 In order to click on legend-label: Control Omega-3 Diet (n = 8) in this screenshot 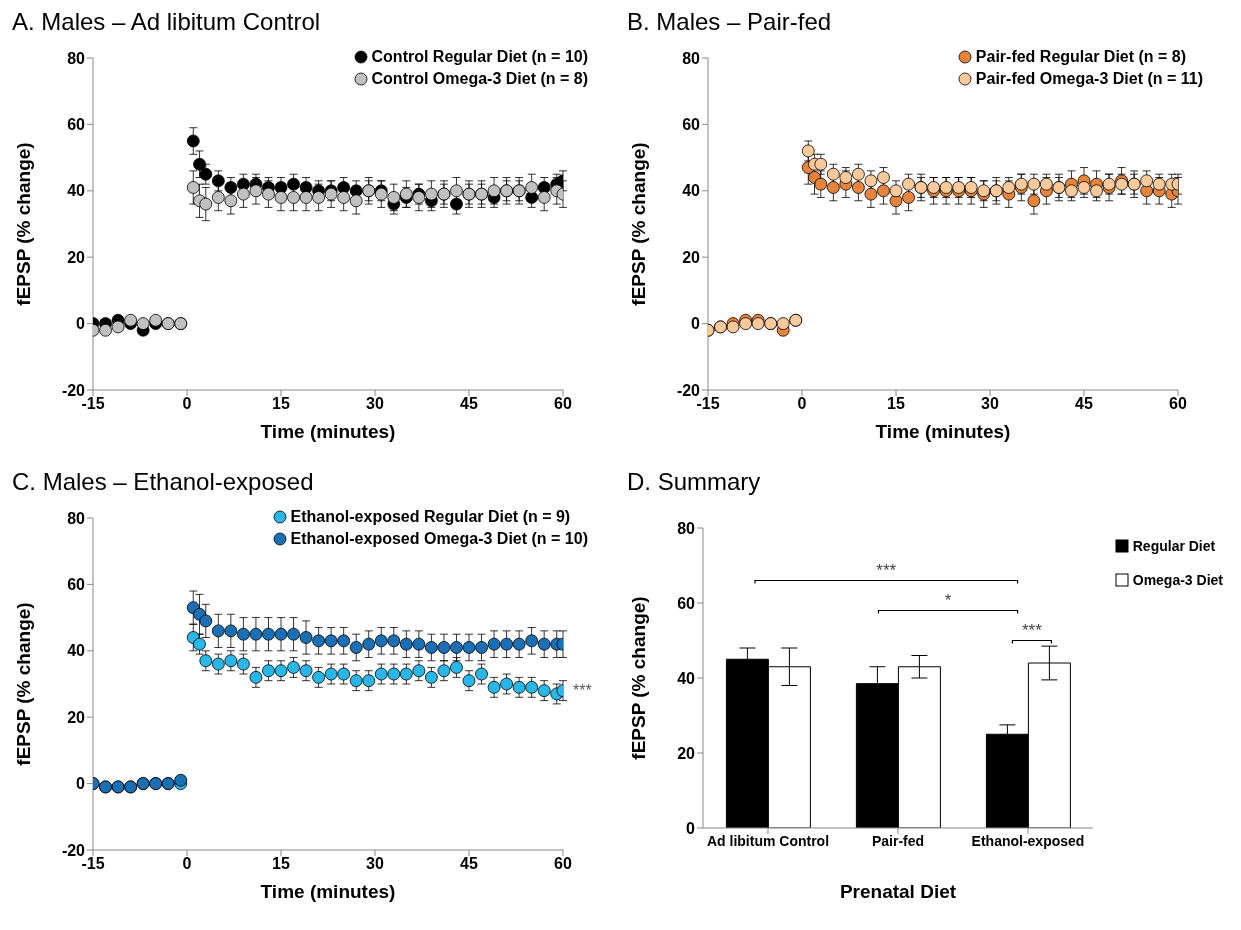, I will do `click(479, 79)`.